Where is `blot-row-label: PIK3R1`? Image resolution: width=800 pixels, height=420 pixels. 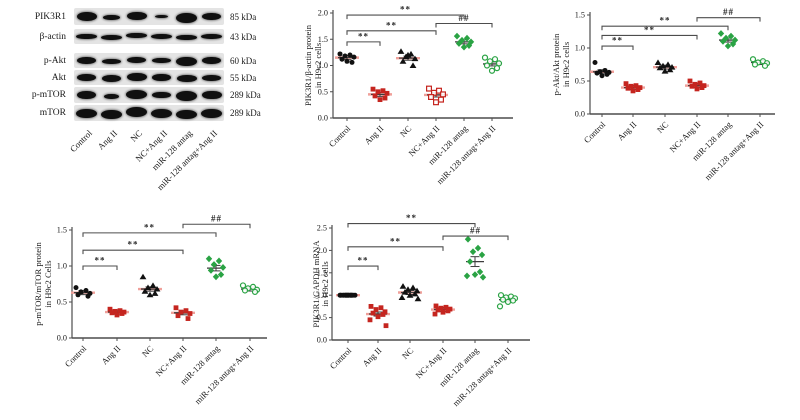 blot-row-label: PIK3R1 is located at coordinates (50, 16).